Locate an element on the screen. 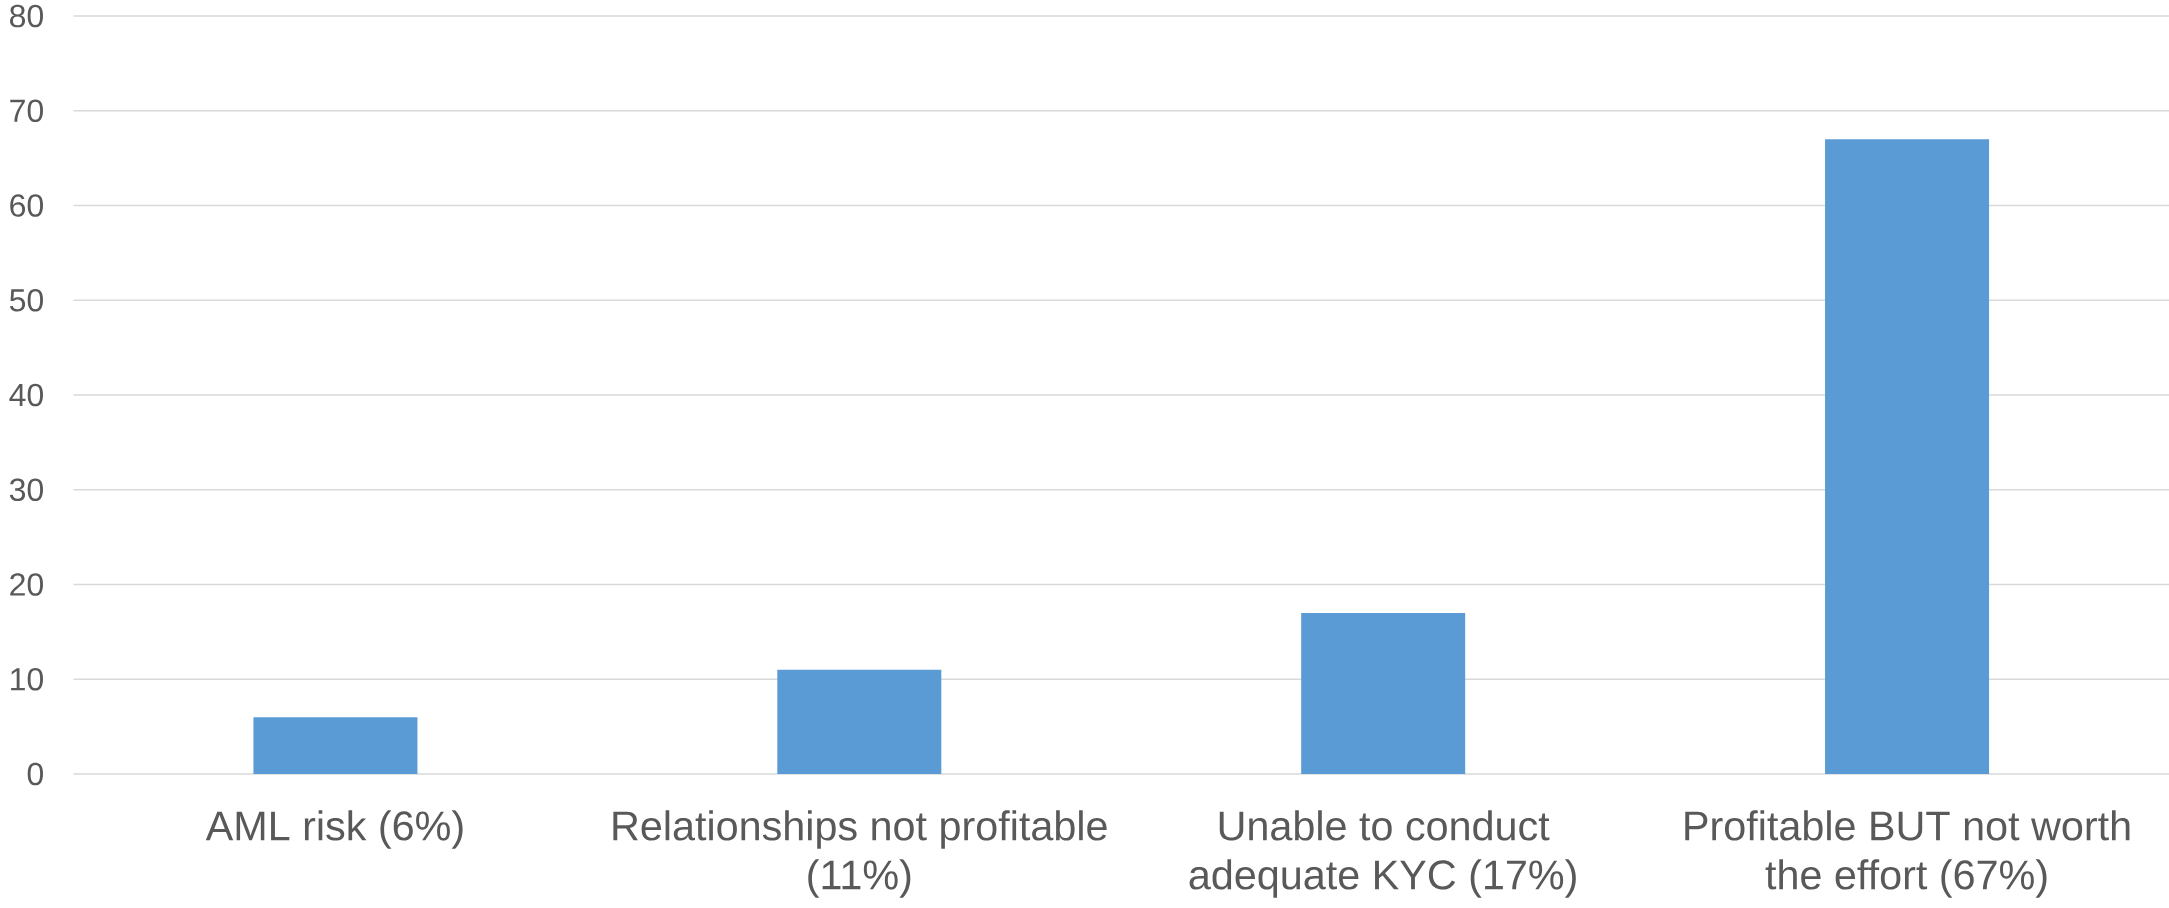 This screenshot has width=2169, height=908. x-tick-label: Unable to conduct adequate KYC (17%) is located at coordinates (1382, 854).